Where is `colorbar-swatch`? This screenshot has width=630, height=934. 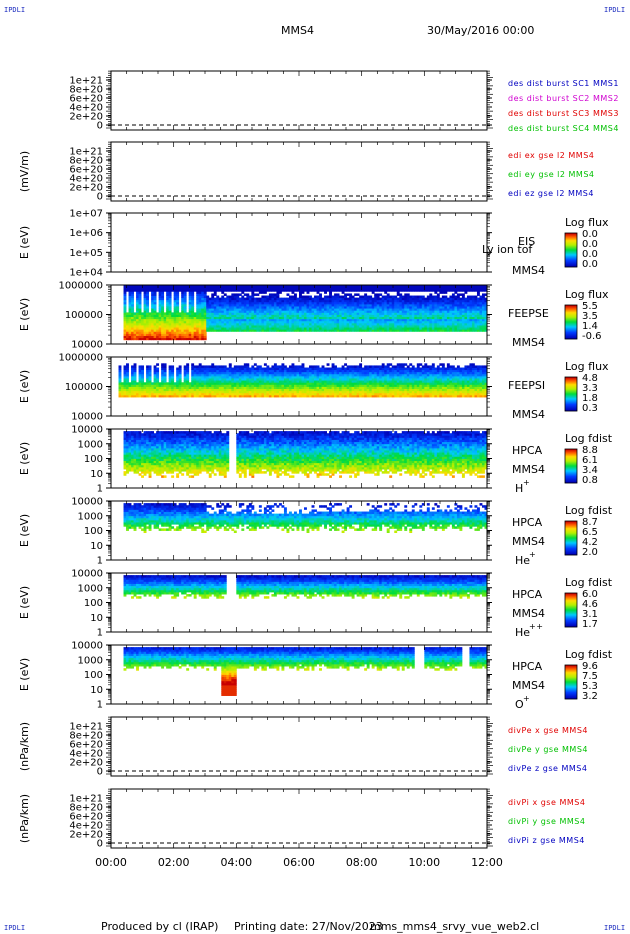 colorbar-swatch is located at coordinates (571, 243).